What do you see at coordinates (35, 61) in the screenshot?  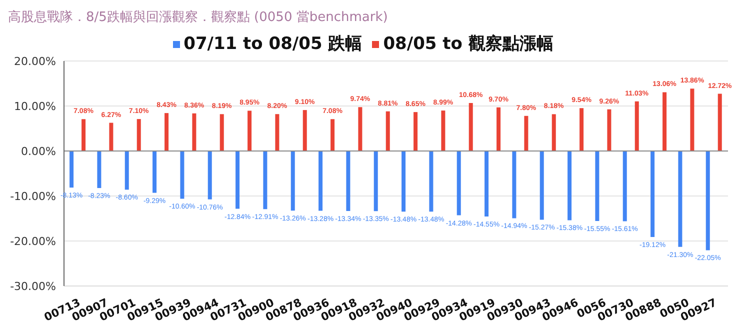 I see `y-tick-label: 20.00%` at bounding box center [35, 61].